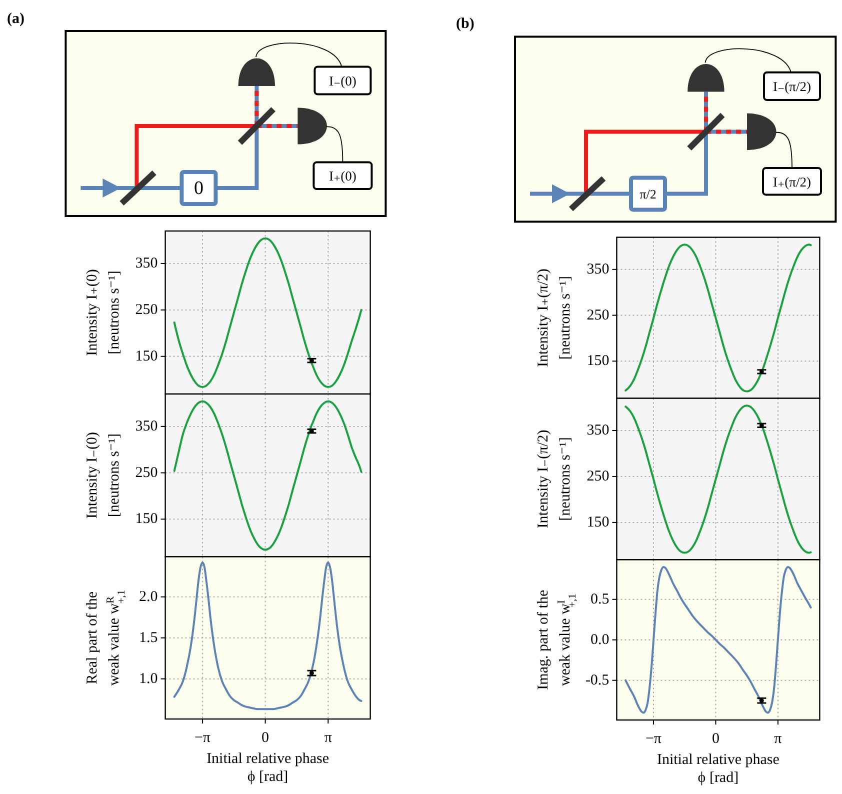  I want to click on y-tick-label: -0.5, so click(597, 680).